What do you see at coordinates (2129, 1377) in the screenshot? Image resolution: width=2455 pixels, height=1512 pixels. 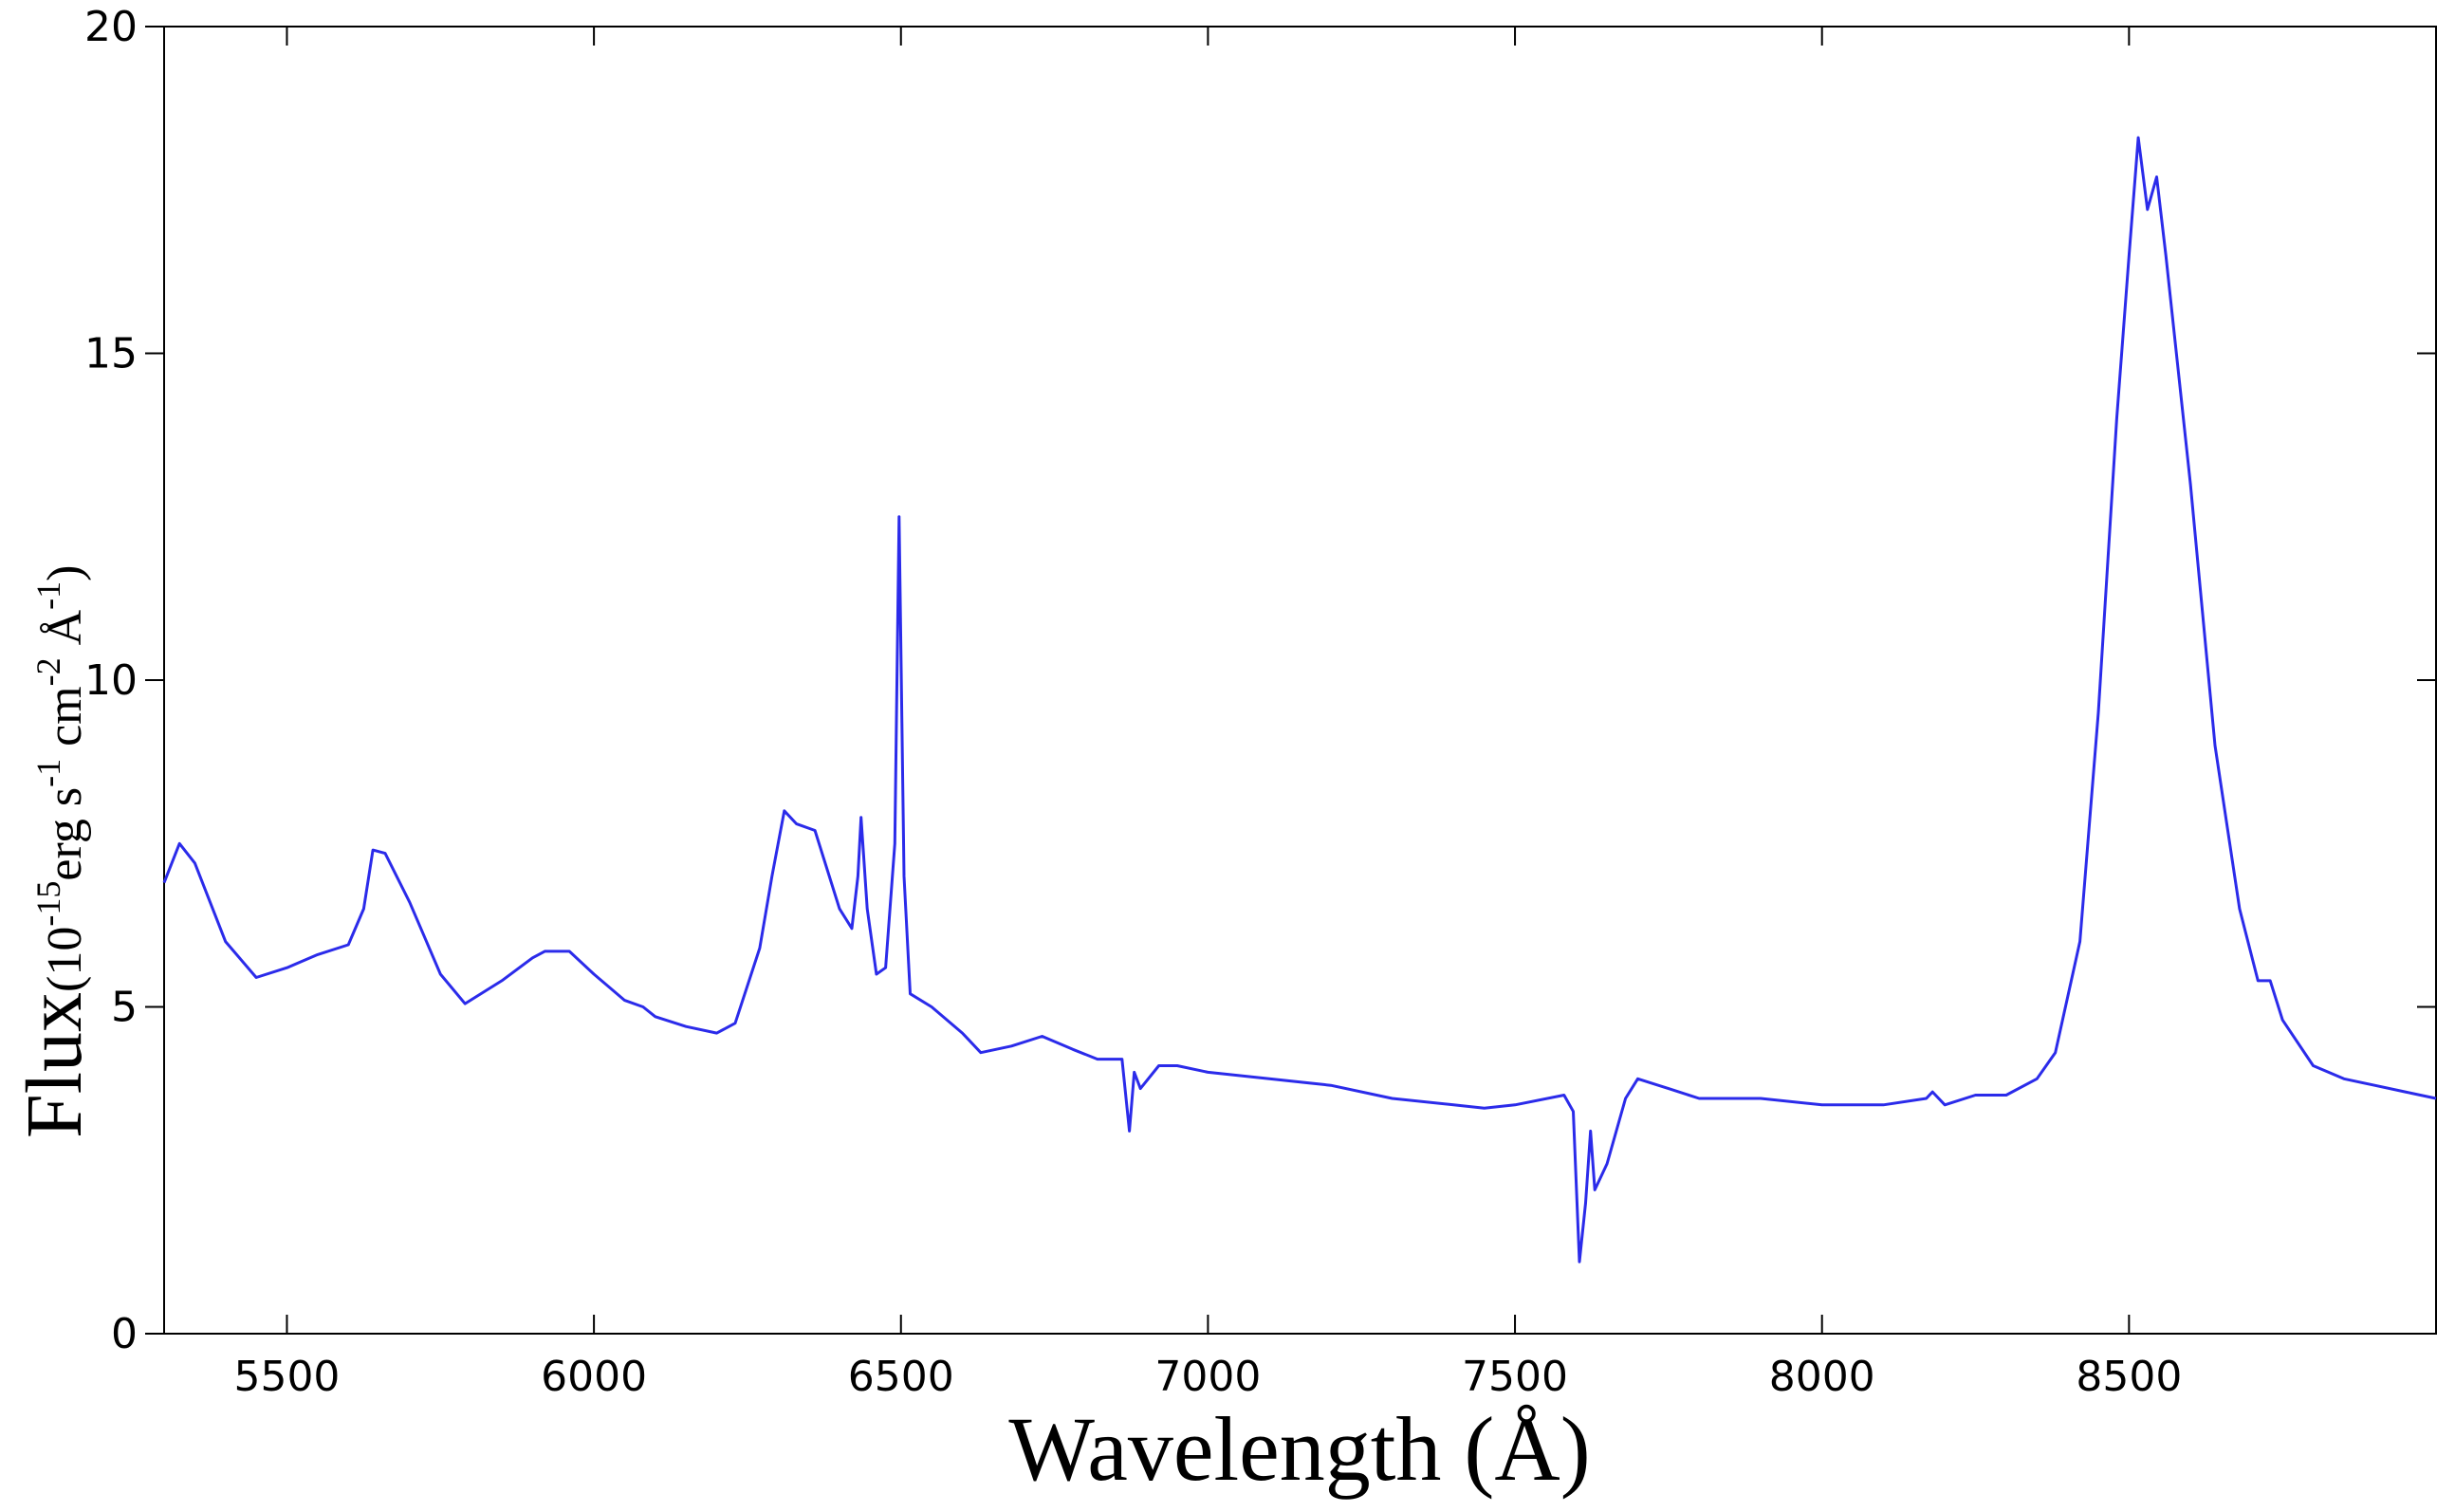 I see `x-tick-label: 8500` at bounding box center [2129, 1377].